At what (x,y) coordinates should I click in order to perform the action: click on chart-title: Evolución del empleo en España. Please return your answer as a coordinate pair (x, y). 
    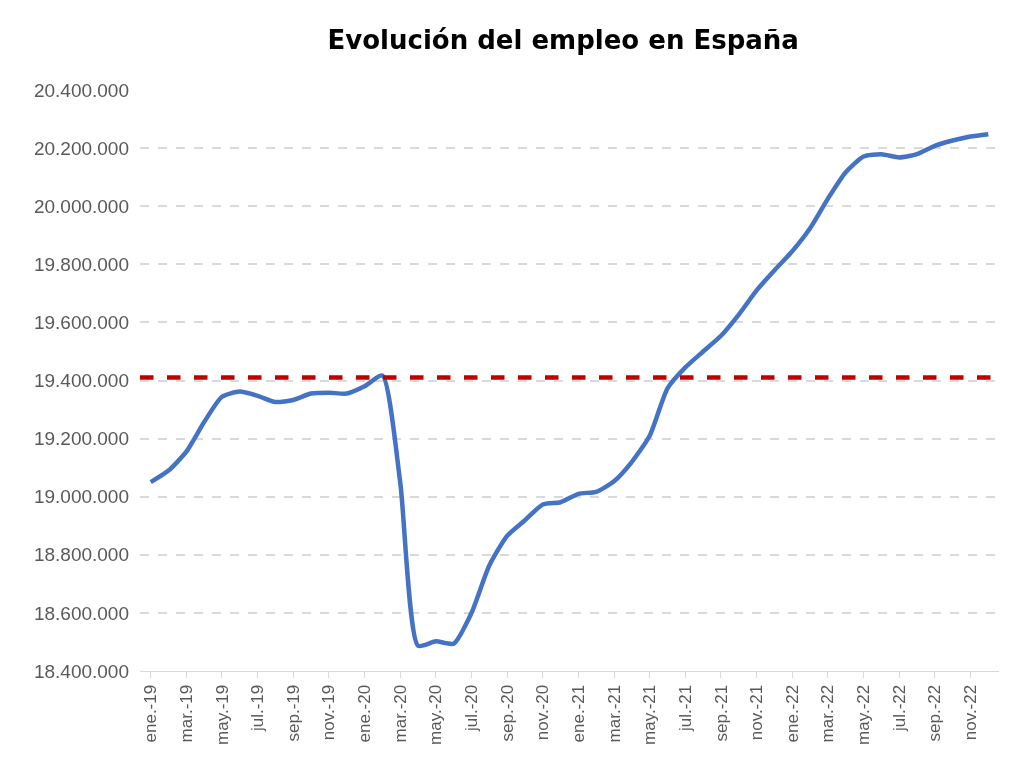
    Looking at the image, I should click on (563, 40).